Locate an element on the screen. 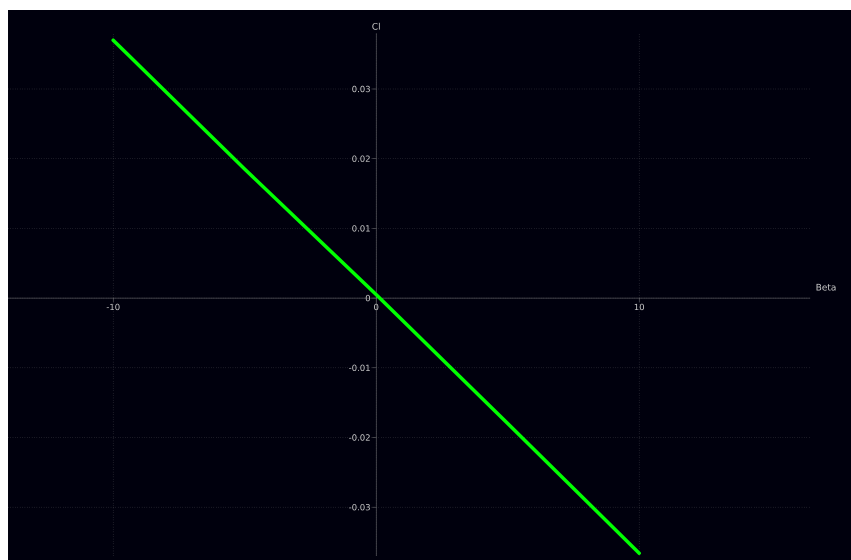 The width and height of the screenshot is (851, 560). y-tick-label: -0.03 is located at coordinates (359, 507).